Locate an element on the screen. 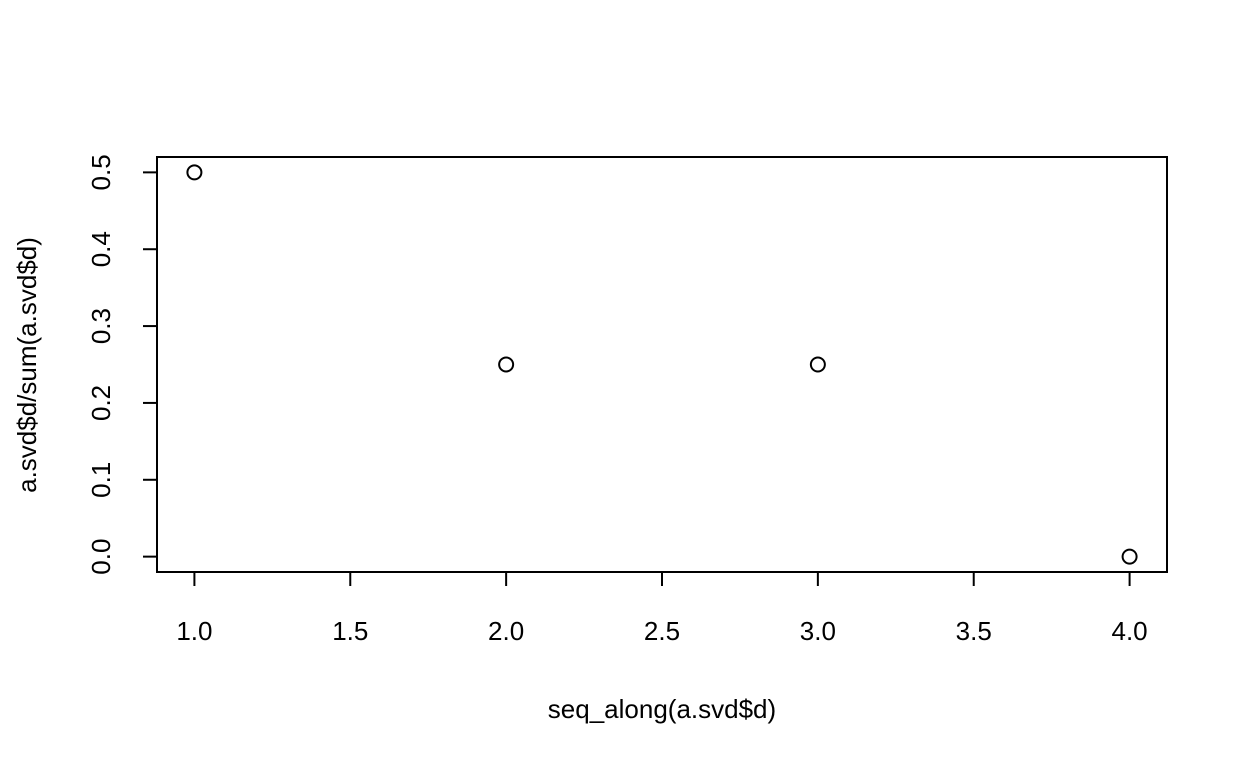  y-tick-label: 0.4 is located at coordinates (101, 249).